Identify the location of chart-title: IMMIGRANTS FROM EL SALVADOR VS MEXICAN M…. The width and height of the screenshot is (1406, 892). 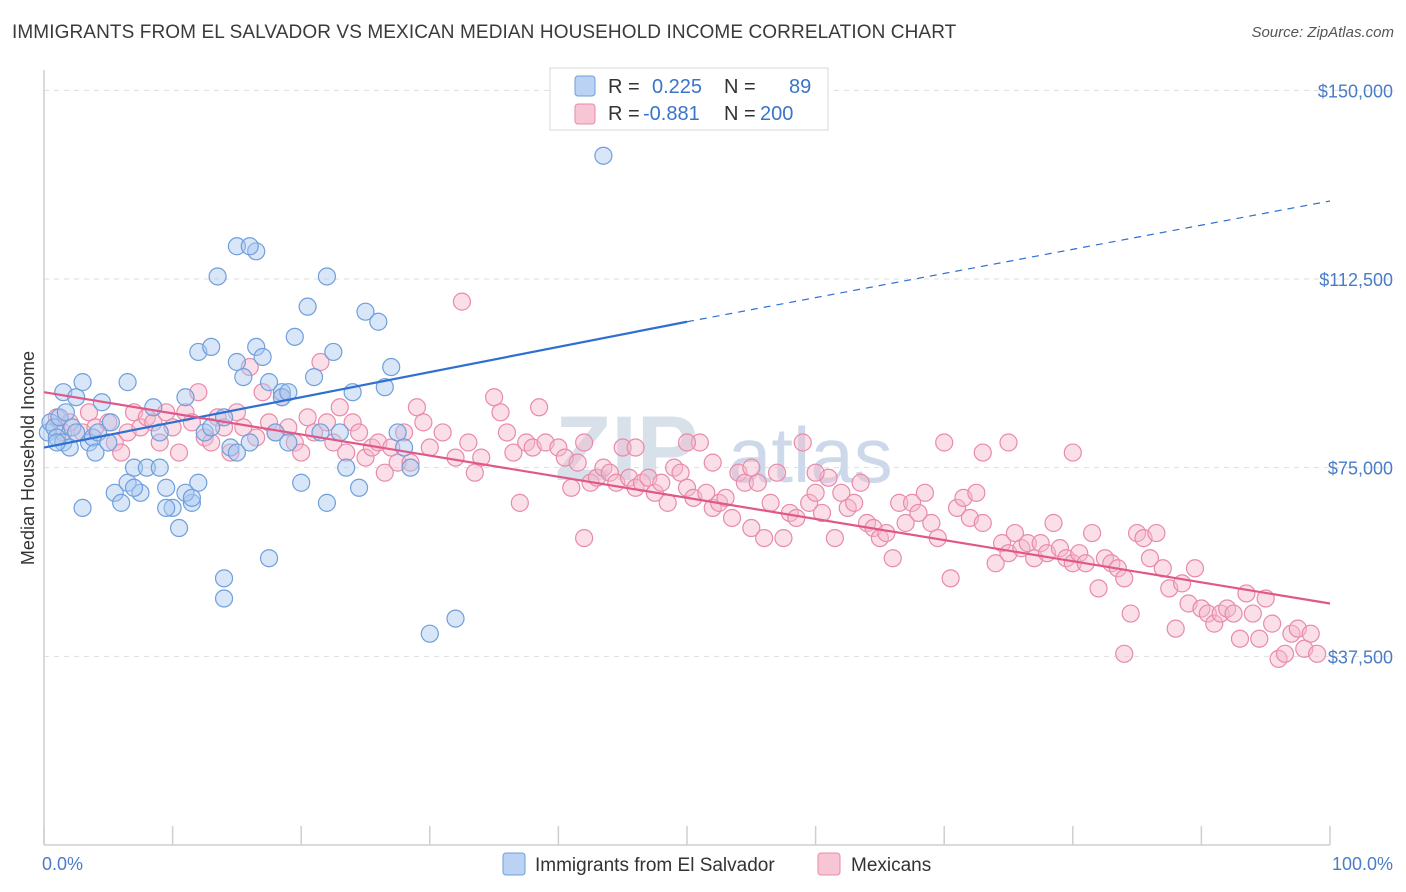
(484, 32).